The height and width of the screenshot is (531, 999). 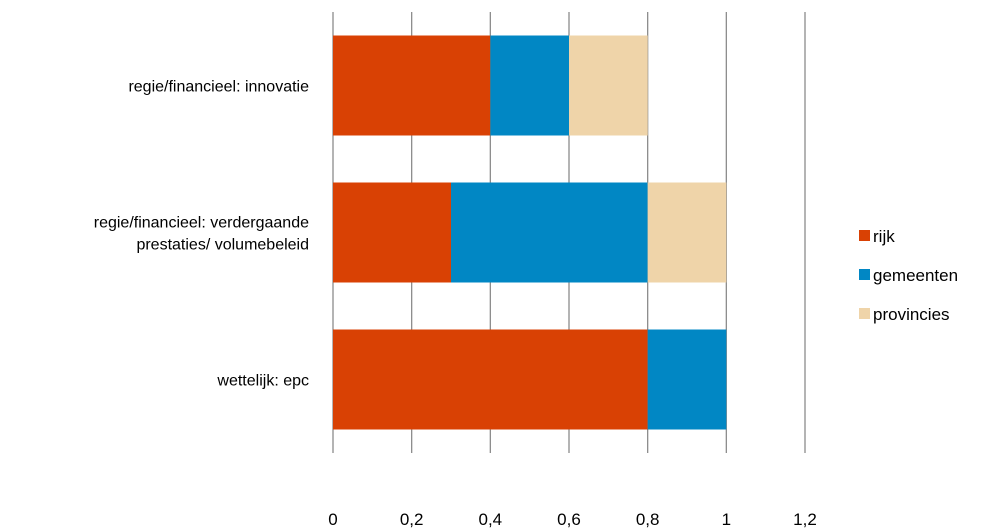 What do you see at coordinates (648, 519) in the screenshot?
I see `x-tick-label-4: 0,8` at bounding box center [648, 519].